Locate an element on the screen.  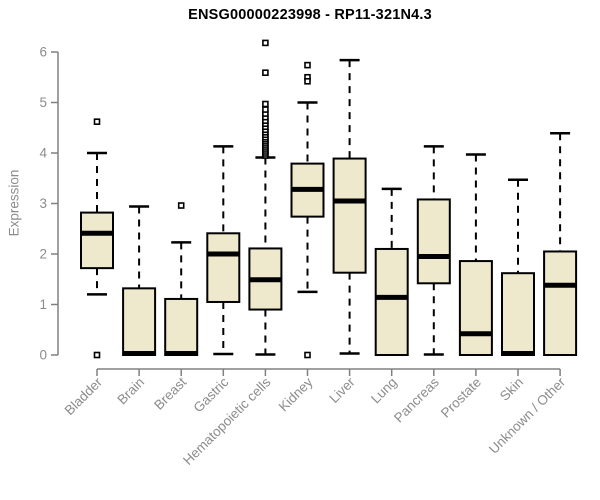
chart-title: ENSG00000223998 - RP11-321N4.3 is located at coordinates (310, 15).